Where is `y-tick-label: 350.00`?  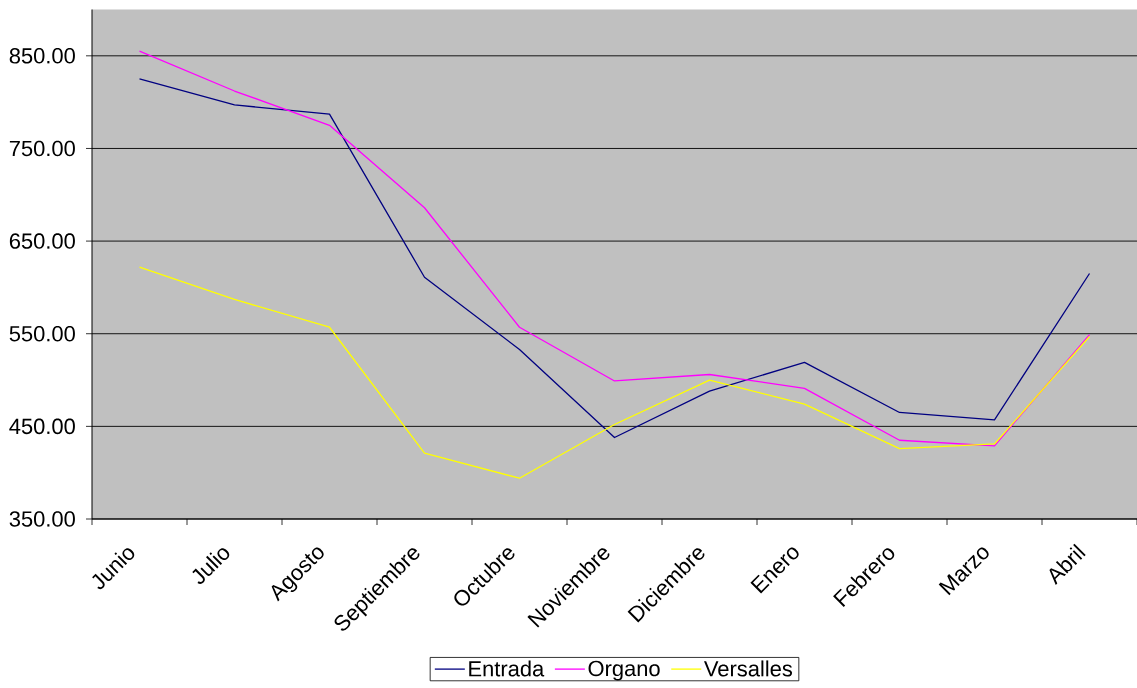 y-tick-label: 350.00 is located at coordinates (42, 519).